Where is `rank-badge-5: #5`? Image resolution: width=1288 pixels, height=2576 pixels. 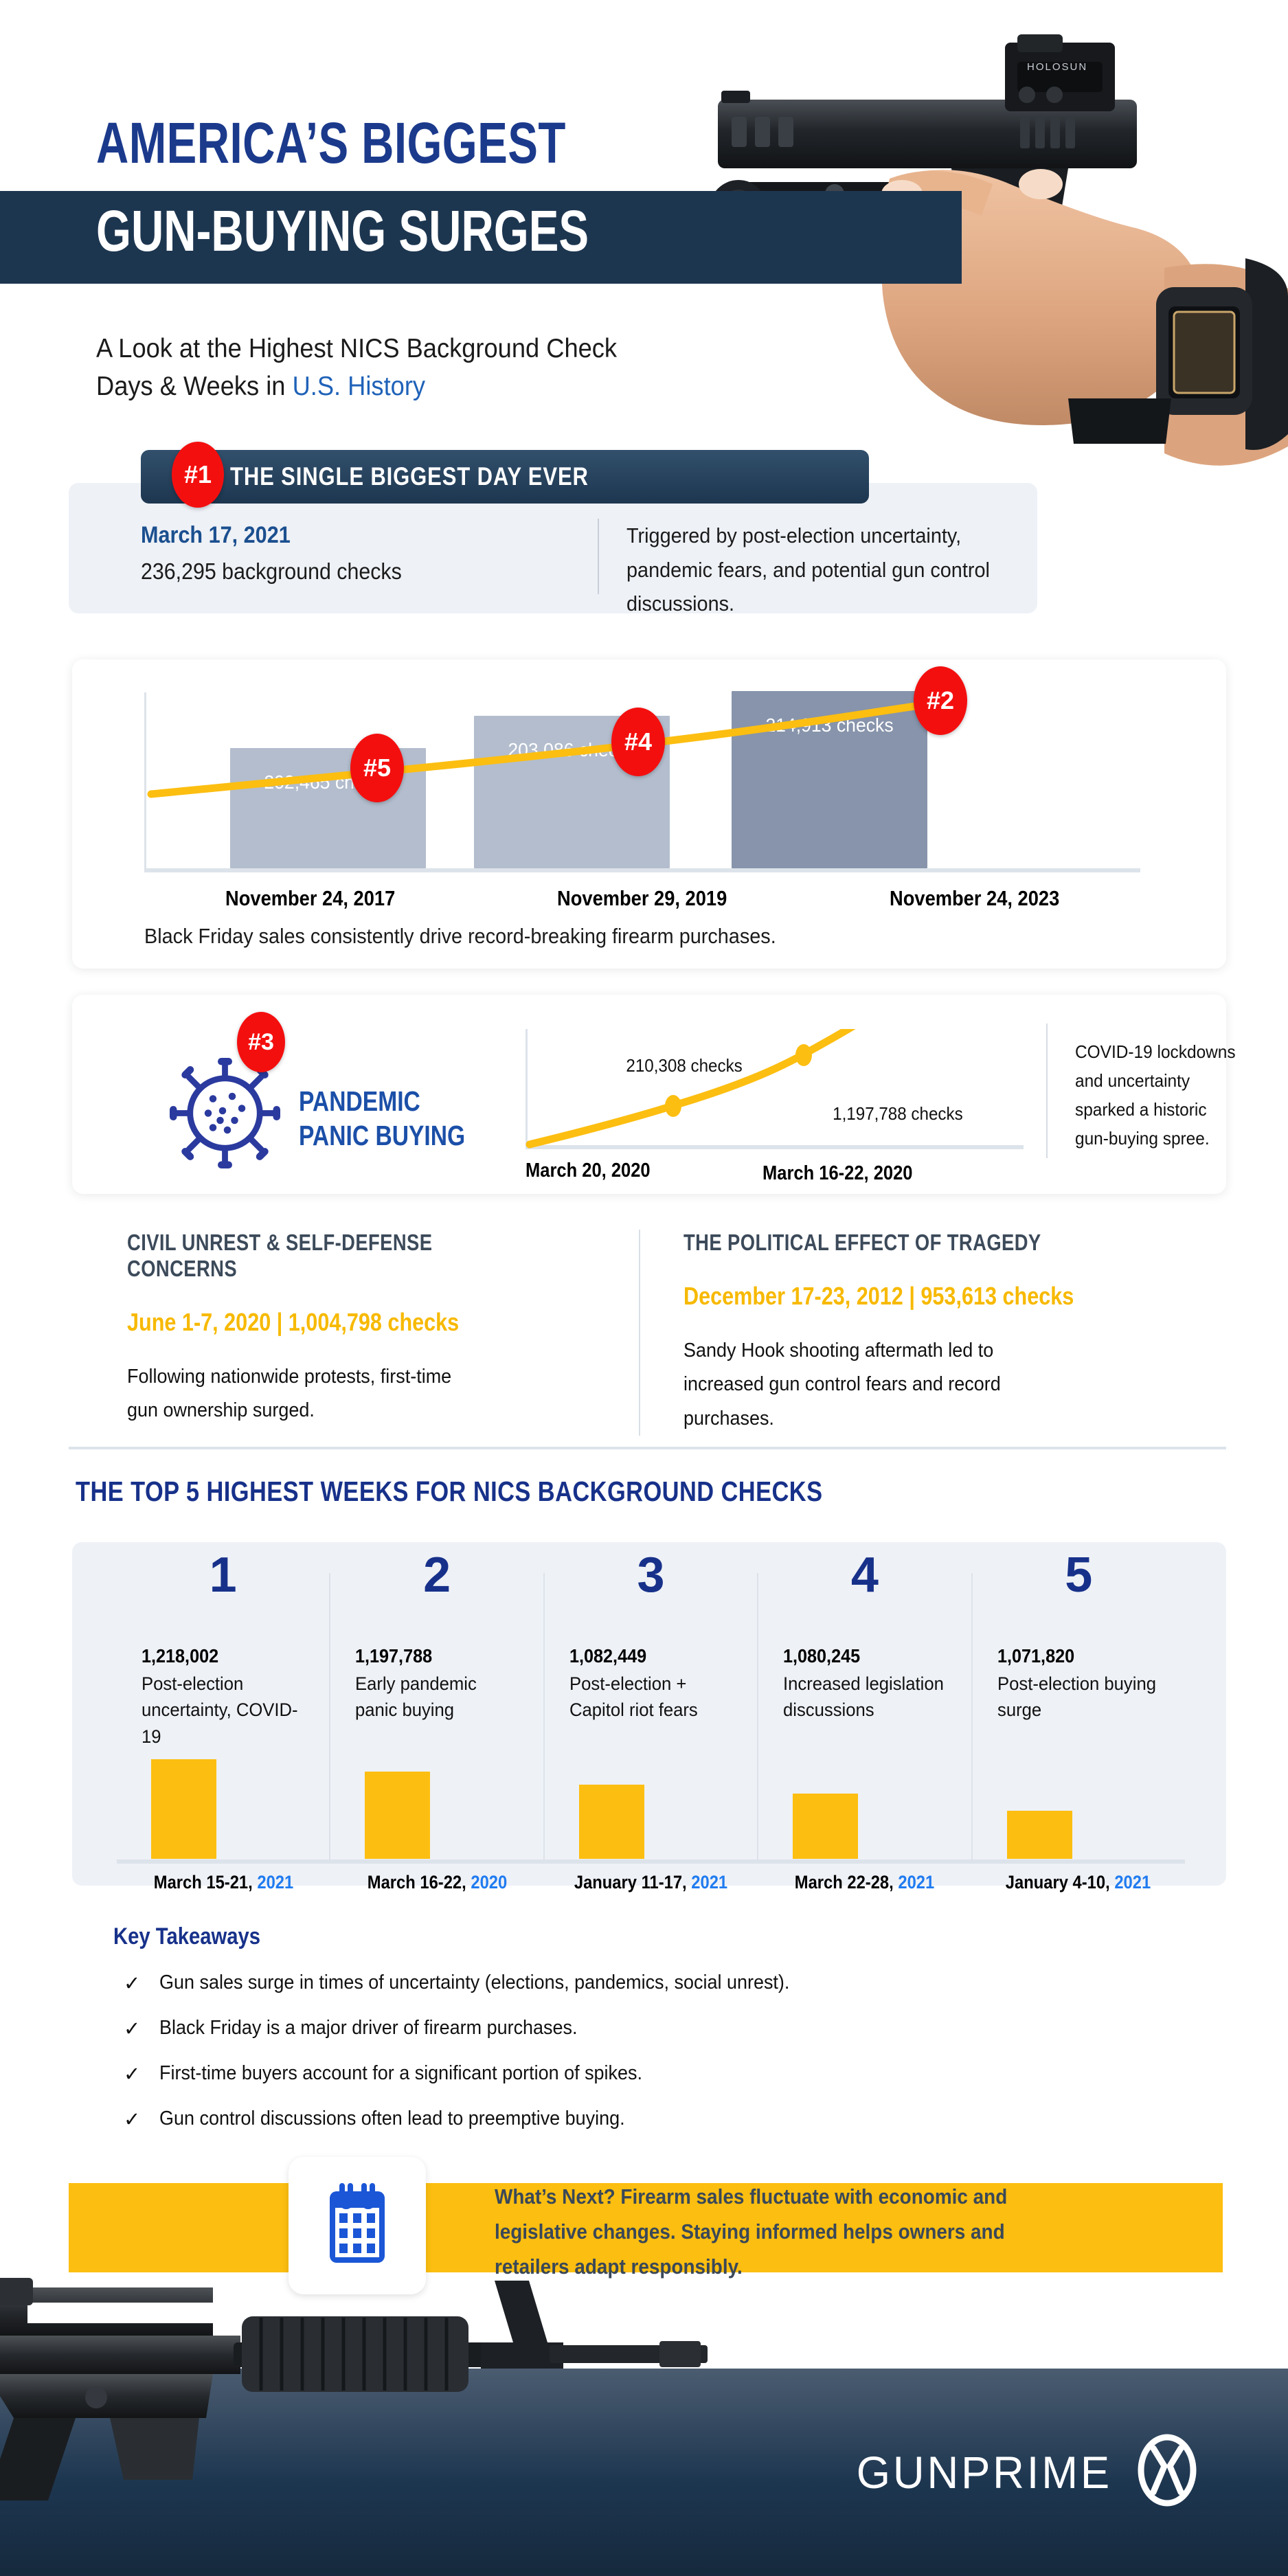
rank-badge-5: #5 is located at coordinates (377, 768).